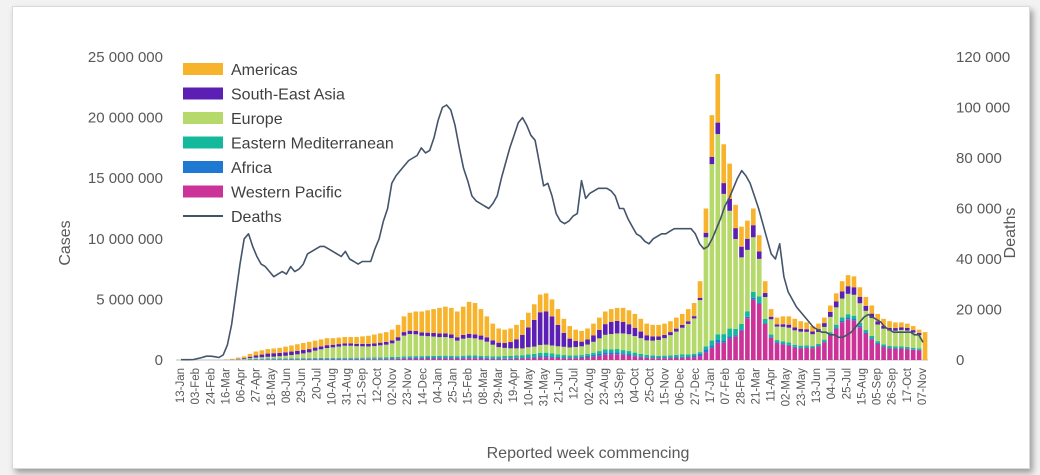  What do you see at coordinates (620, 386) in the screenshot?
I see `x-tick-label: 13-Sep` at bounding box center [620, 386].